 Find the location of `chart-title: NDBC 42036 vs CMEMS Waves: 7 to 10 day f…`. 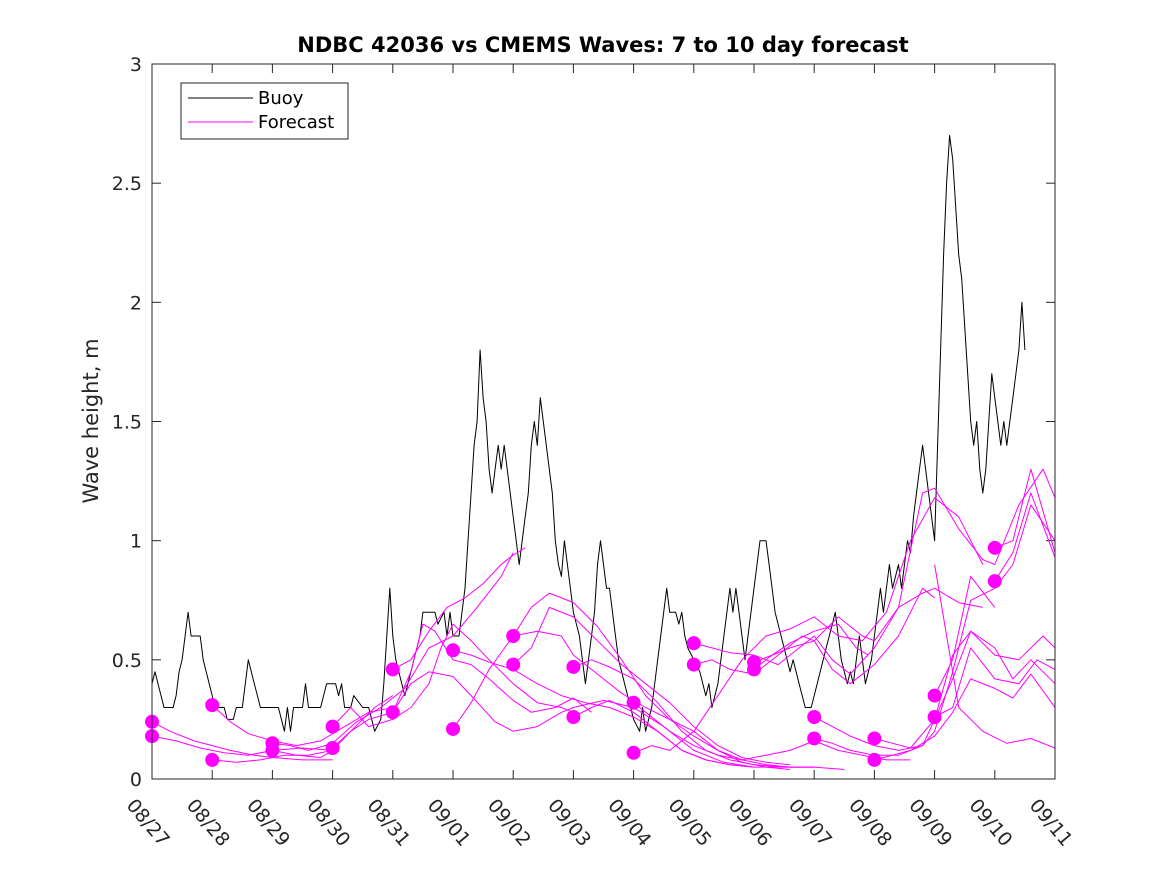

chart-title: NDBC 42036 vs CMEMS Waves: 7 to 10 day f… is located at coordinates (602, 45).